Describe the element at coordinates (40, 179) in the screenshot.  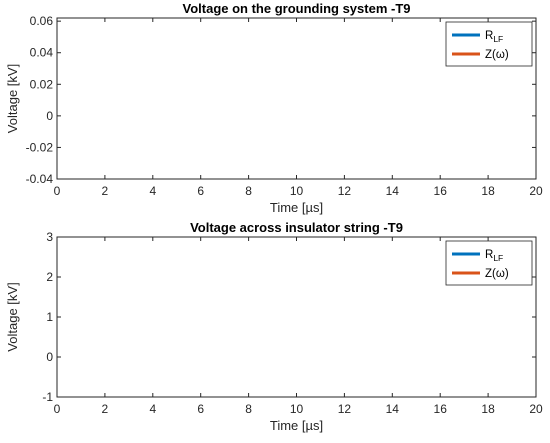
I see `y-tick-label: -0.04` at that location.